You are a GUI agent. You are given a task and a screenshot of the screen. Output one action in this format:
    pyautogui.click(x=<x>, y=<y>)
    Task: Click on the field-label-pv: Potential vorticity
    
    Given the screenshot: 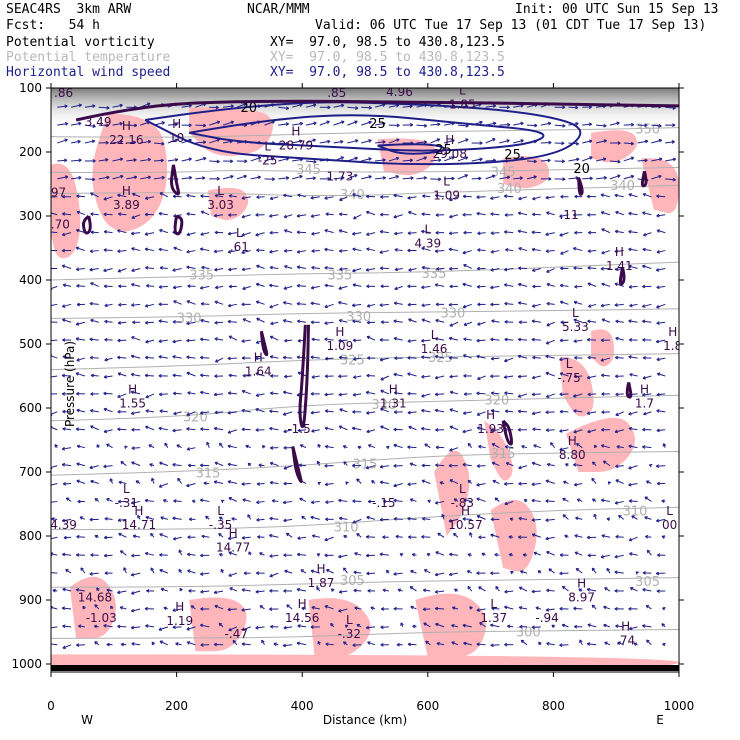 What is the action you would take?
    pyautogui.click(x=80, y=42)
    